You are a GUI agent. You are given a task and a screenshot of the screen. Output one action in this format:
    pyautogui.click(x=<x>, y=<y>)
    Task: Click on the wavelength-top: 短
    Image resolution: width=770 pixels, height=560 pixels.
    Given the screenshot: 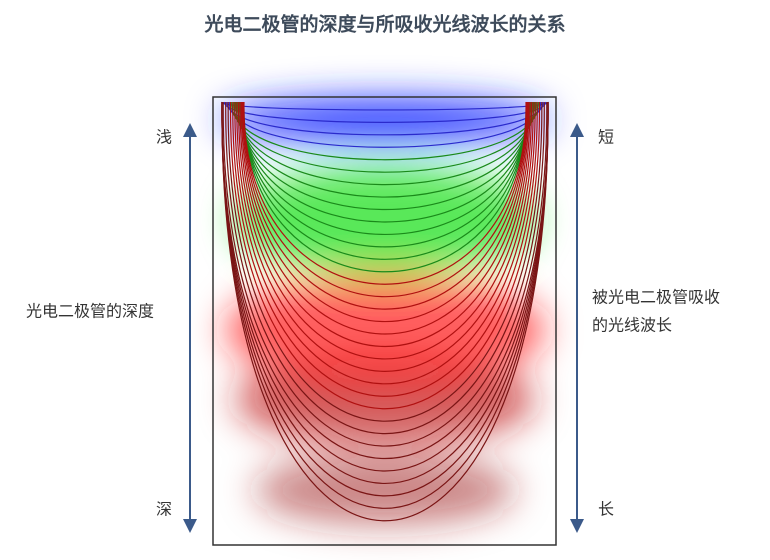 What is the action you would take?
    pyautogui.click(x=606, y=137)
    